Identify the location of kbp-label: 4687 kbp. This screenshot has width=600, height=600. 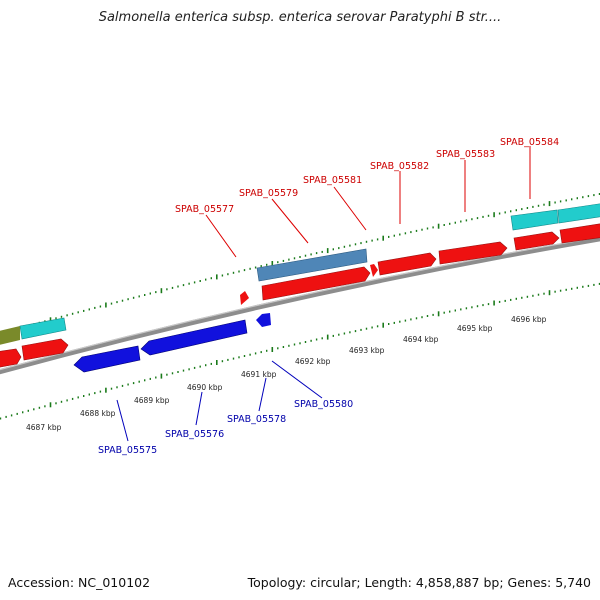
(44, 427).